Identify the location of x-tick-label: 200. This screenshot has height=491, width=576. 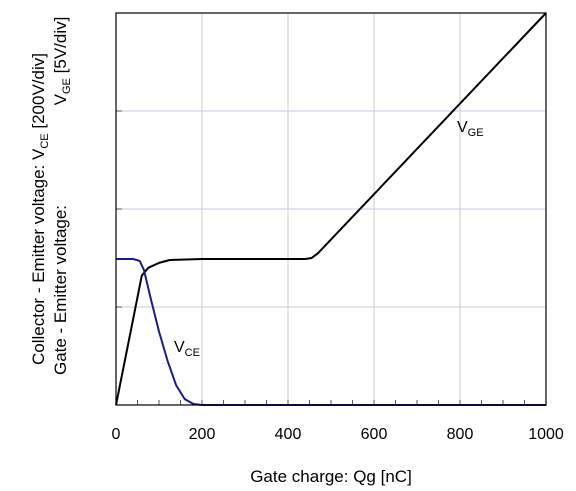
(202, 434).